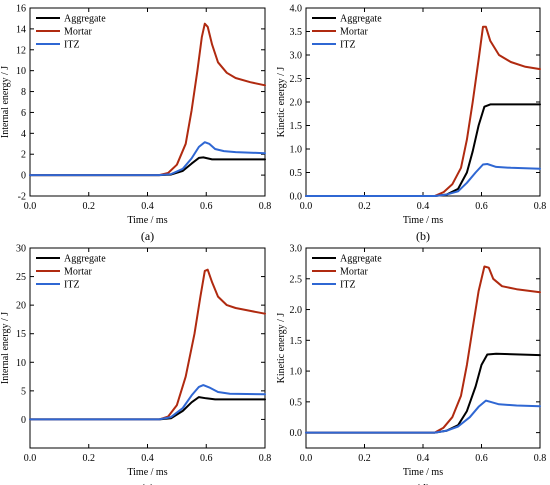  What do you see at coordinates (23, 391) in the screenshot?
I see `y-tick-label: 5` at bounding box center [23, 391].